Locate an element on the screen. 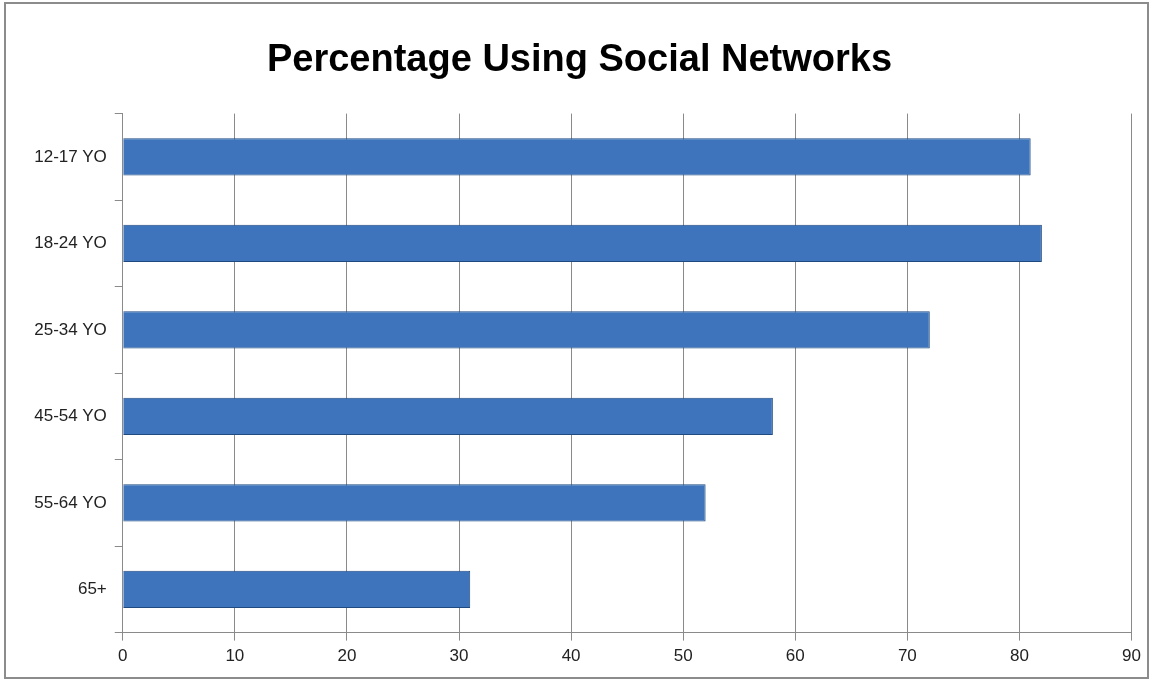 This screenshot has width=1155, height=681. y-tick-label: 55-64 YO is located at coordinates (70, 502).